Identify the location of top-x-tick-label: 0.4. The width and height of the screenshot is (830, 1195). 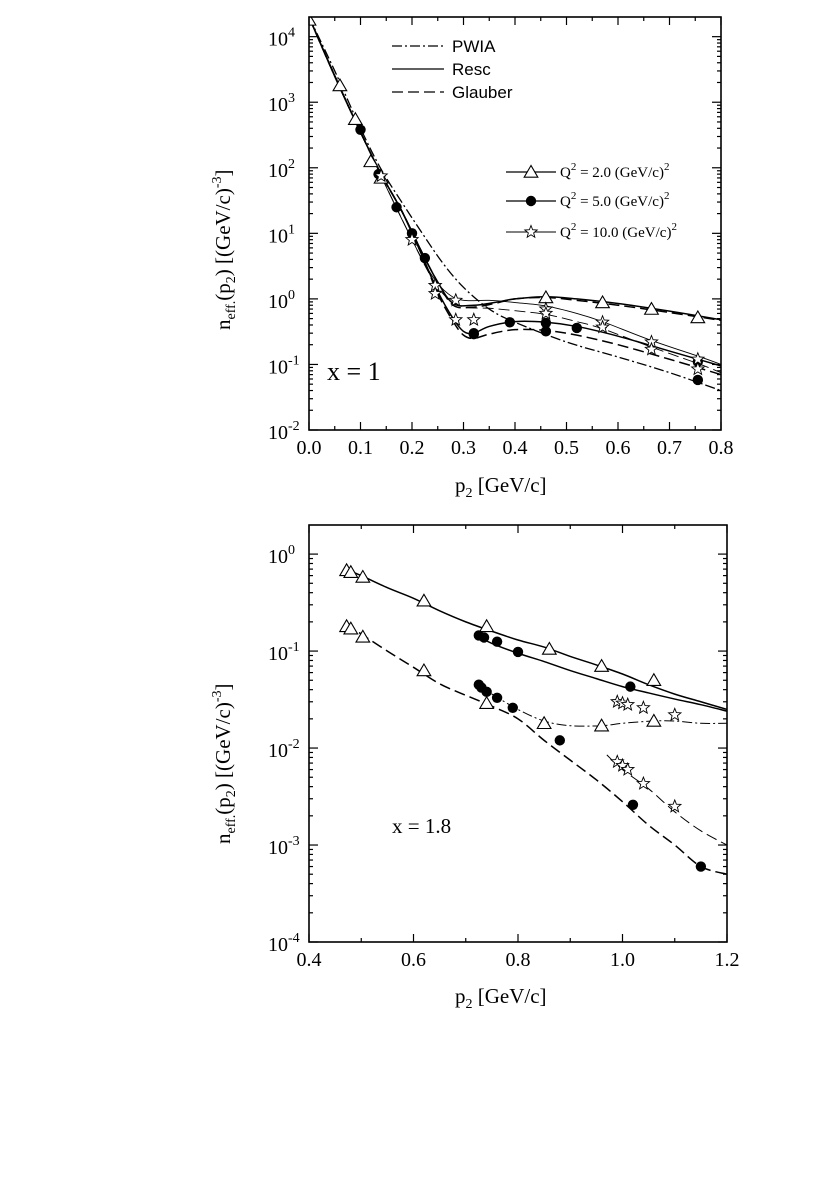
(515, 448).